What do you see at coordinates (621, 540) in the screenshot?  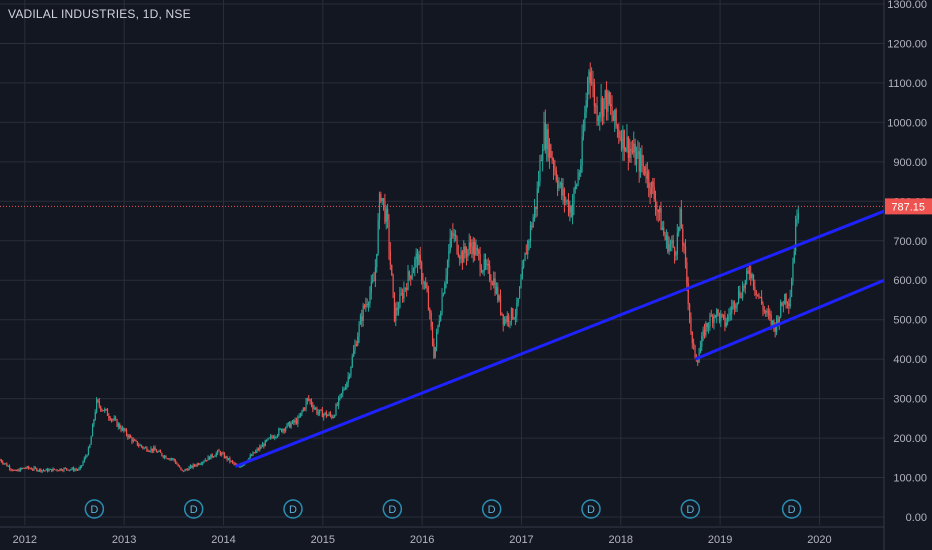 I see `x-tick-label: 2018` at bounding box center [621, 540].